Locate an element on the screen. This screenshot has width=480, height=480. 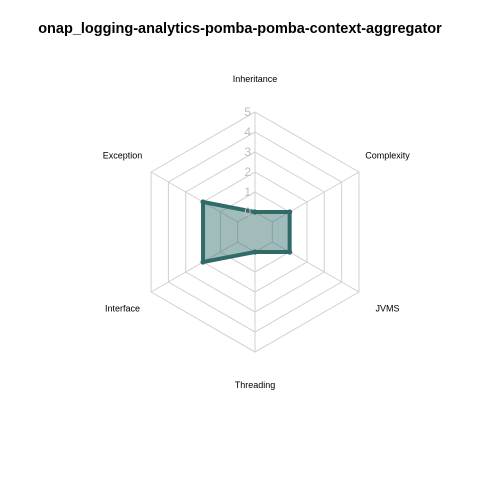
tick-label: 3 is located at coordinates (247, 152).